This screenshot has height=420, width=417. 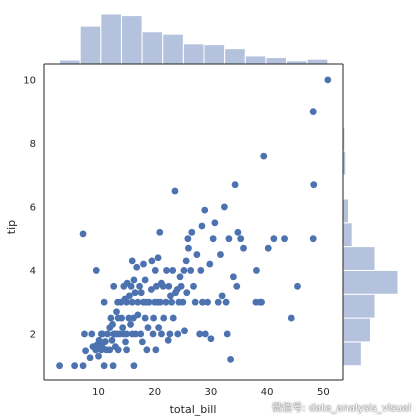 I want to click on y-tick-label: 4, so click(x=33, y=271).